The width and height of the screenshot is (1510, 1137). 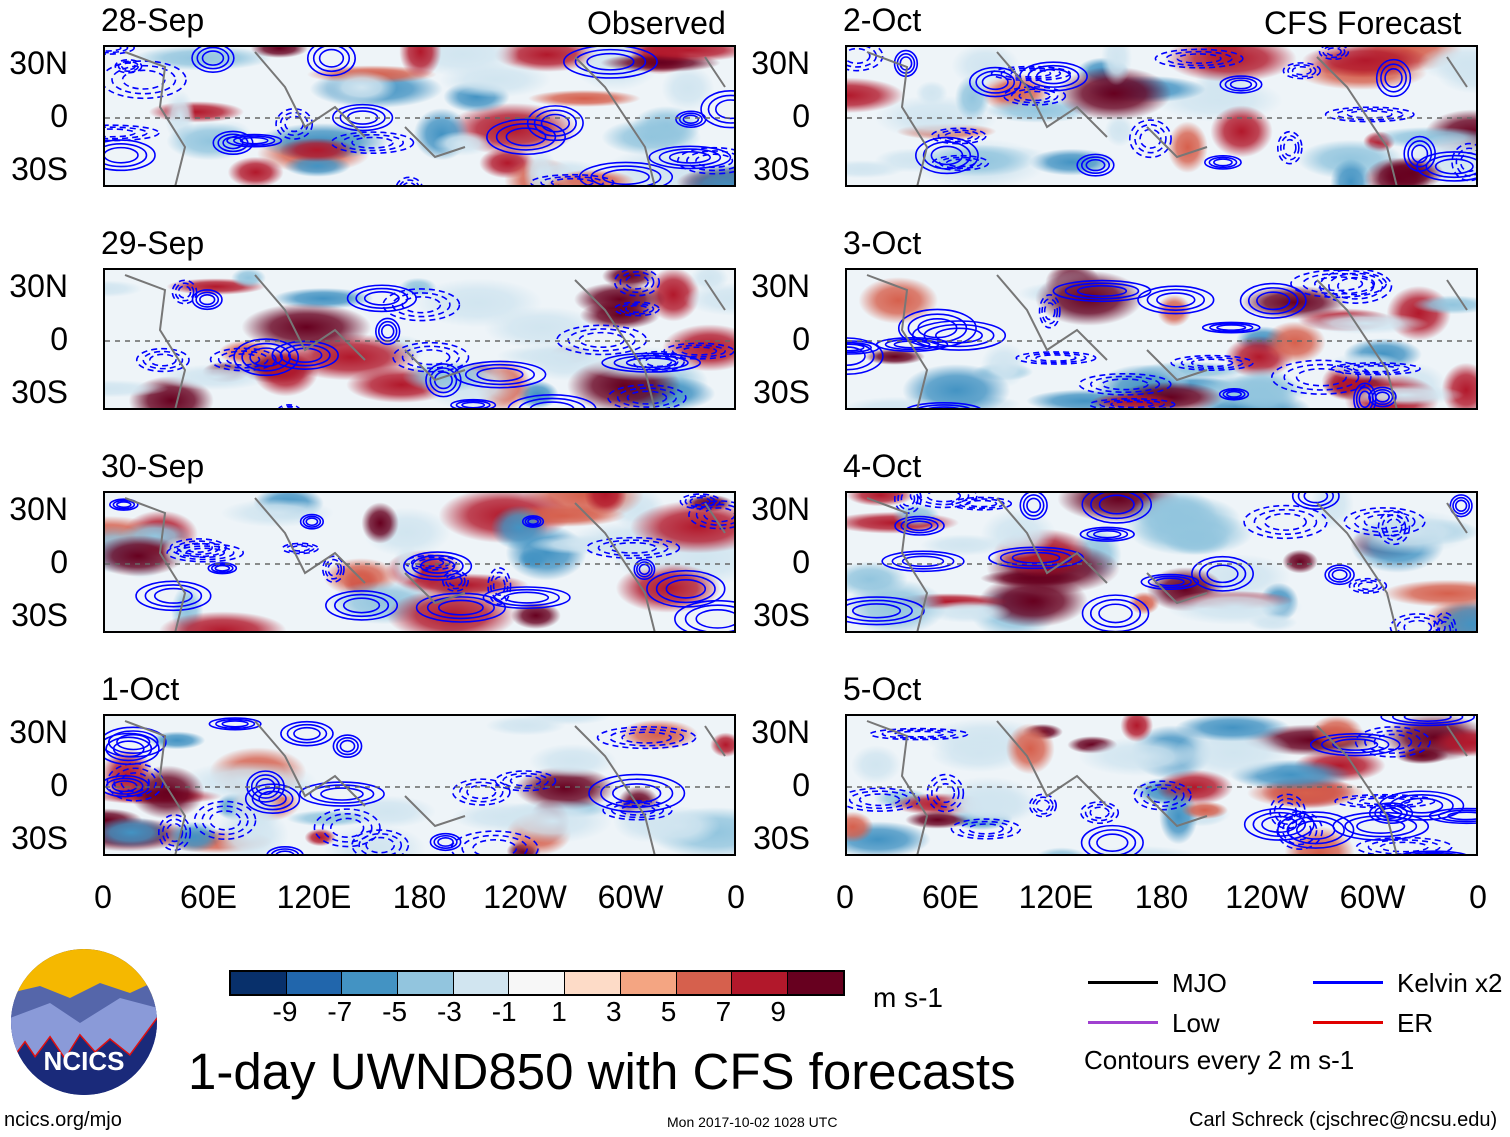 I want to click on x-tick-label: 180, so click(x=1161, y=897).